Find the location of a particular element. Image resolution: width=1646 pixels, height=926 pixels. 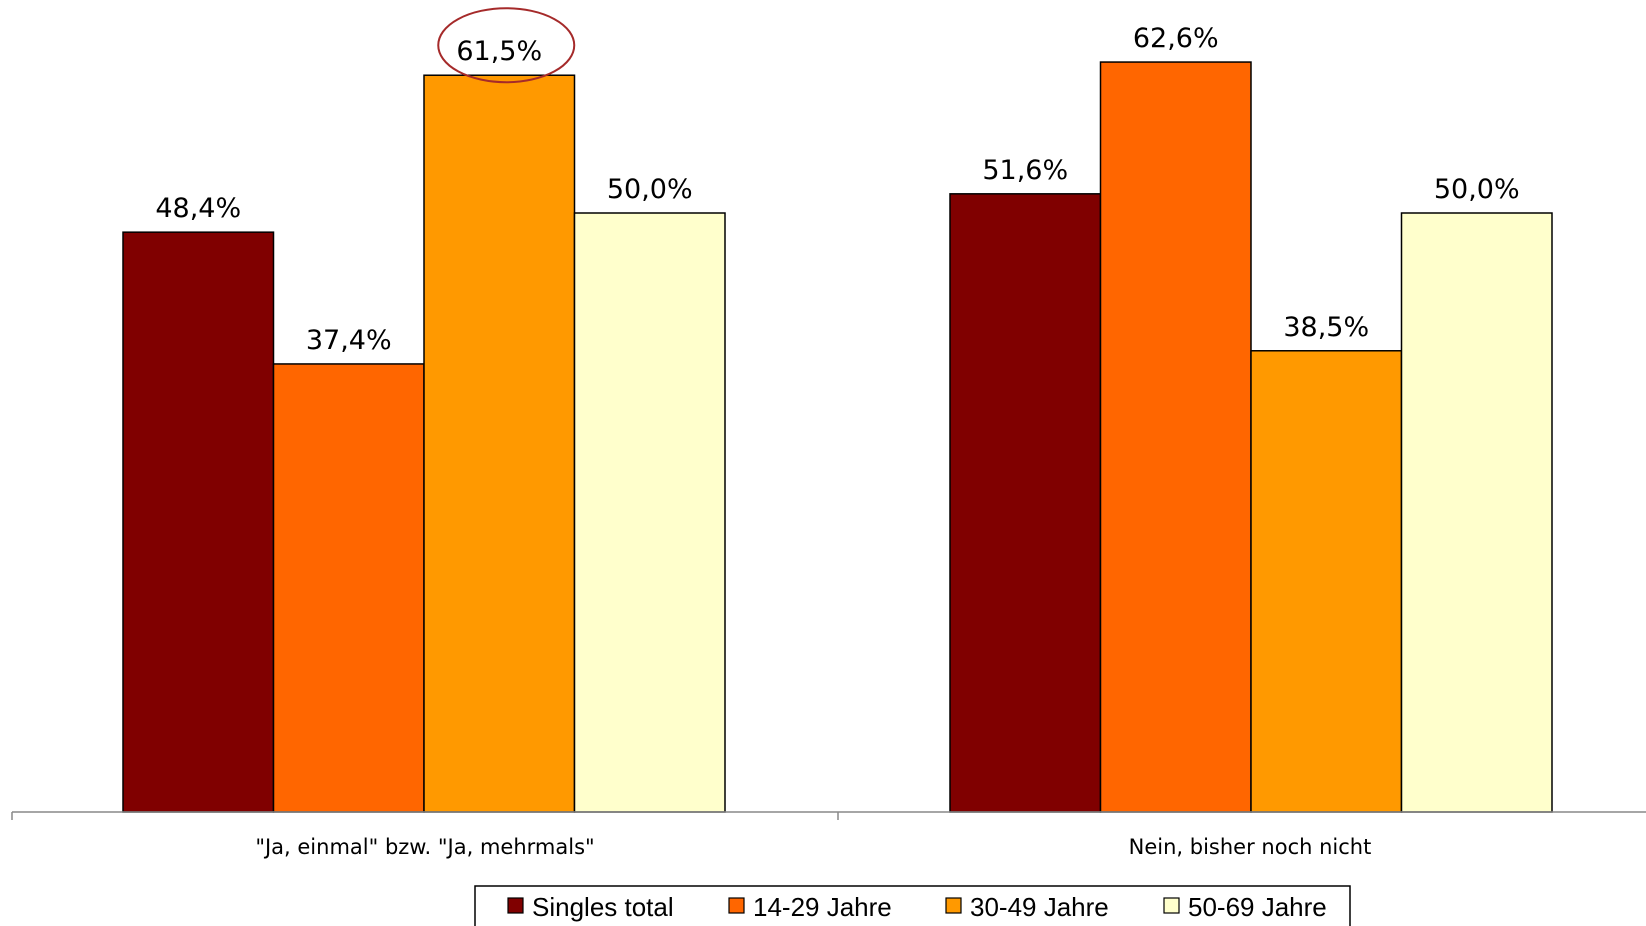

legend-swatch-50-69-jahre is located at coordinates (1171, 905).